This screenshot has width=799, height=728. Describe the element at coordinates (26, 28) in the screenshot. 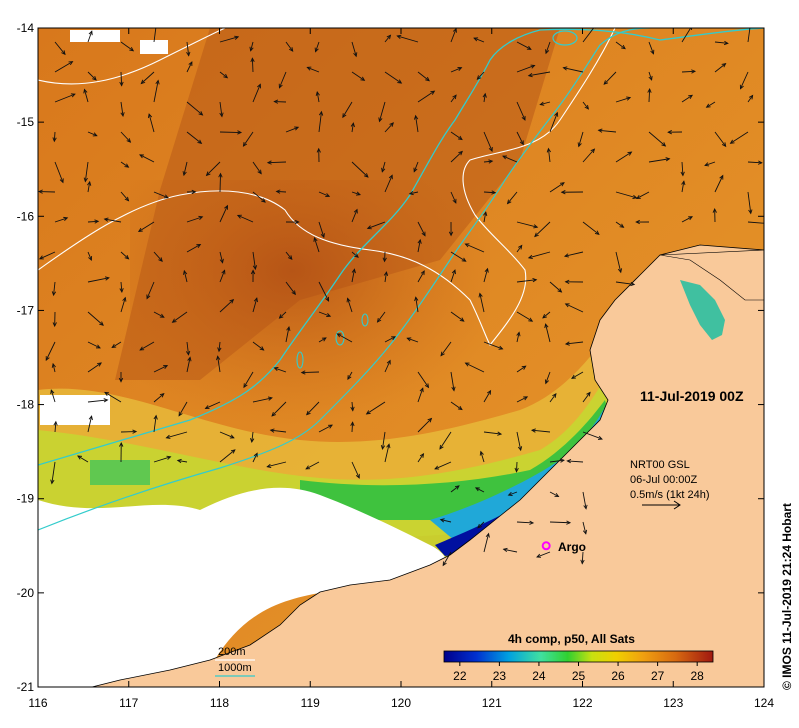

I see `lat-tick-label: -14` at that location.